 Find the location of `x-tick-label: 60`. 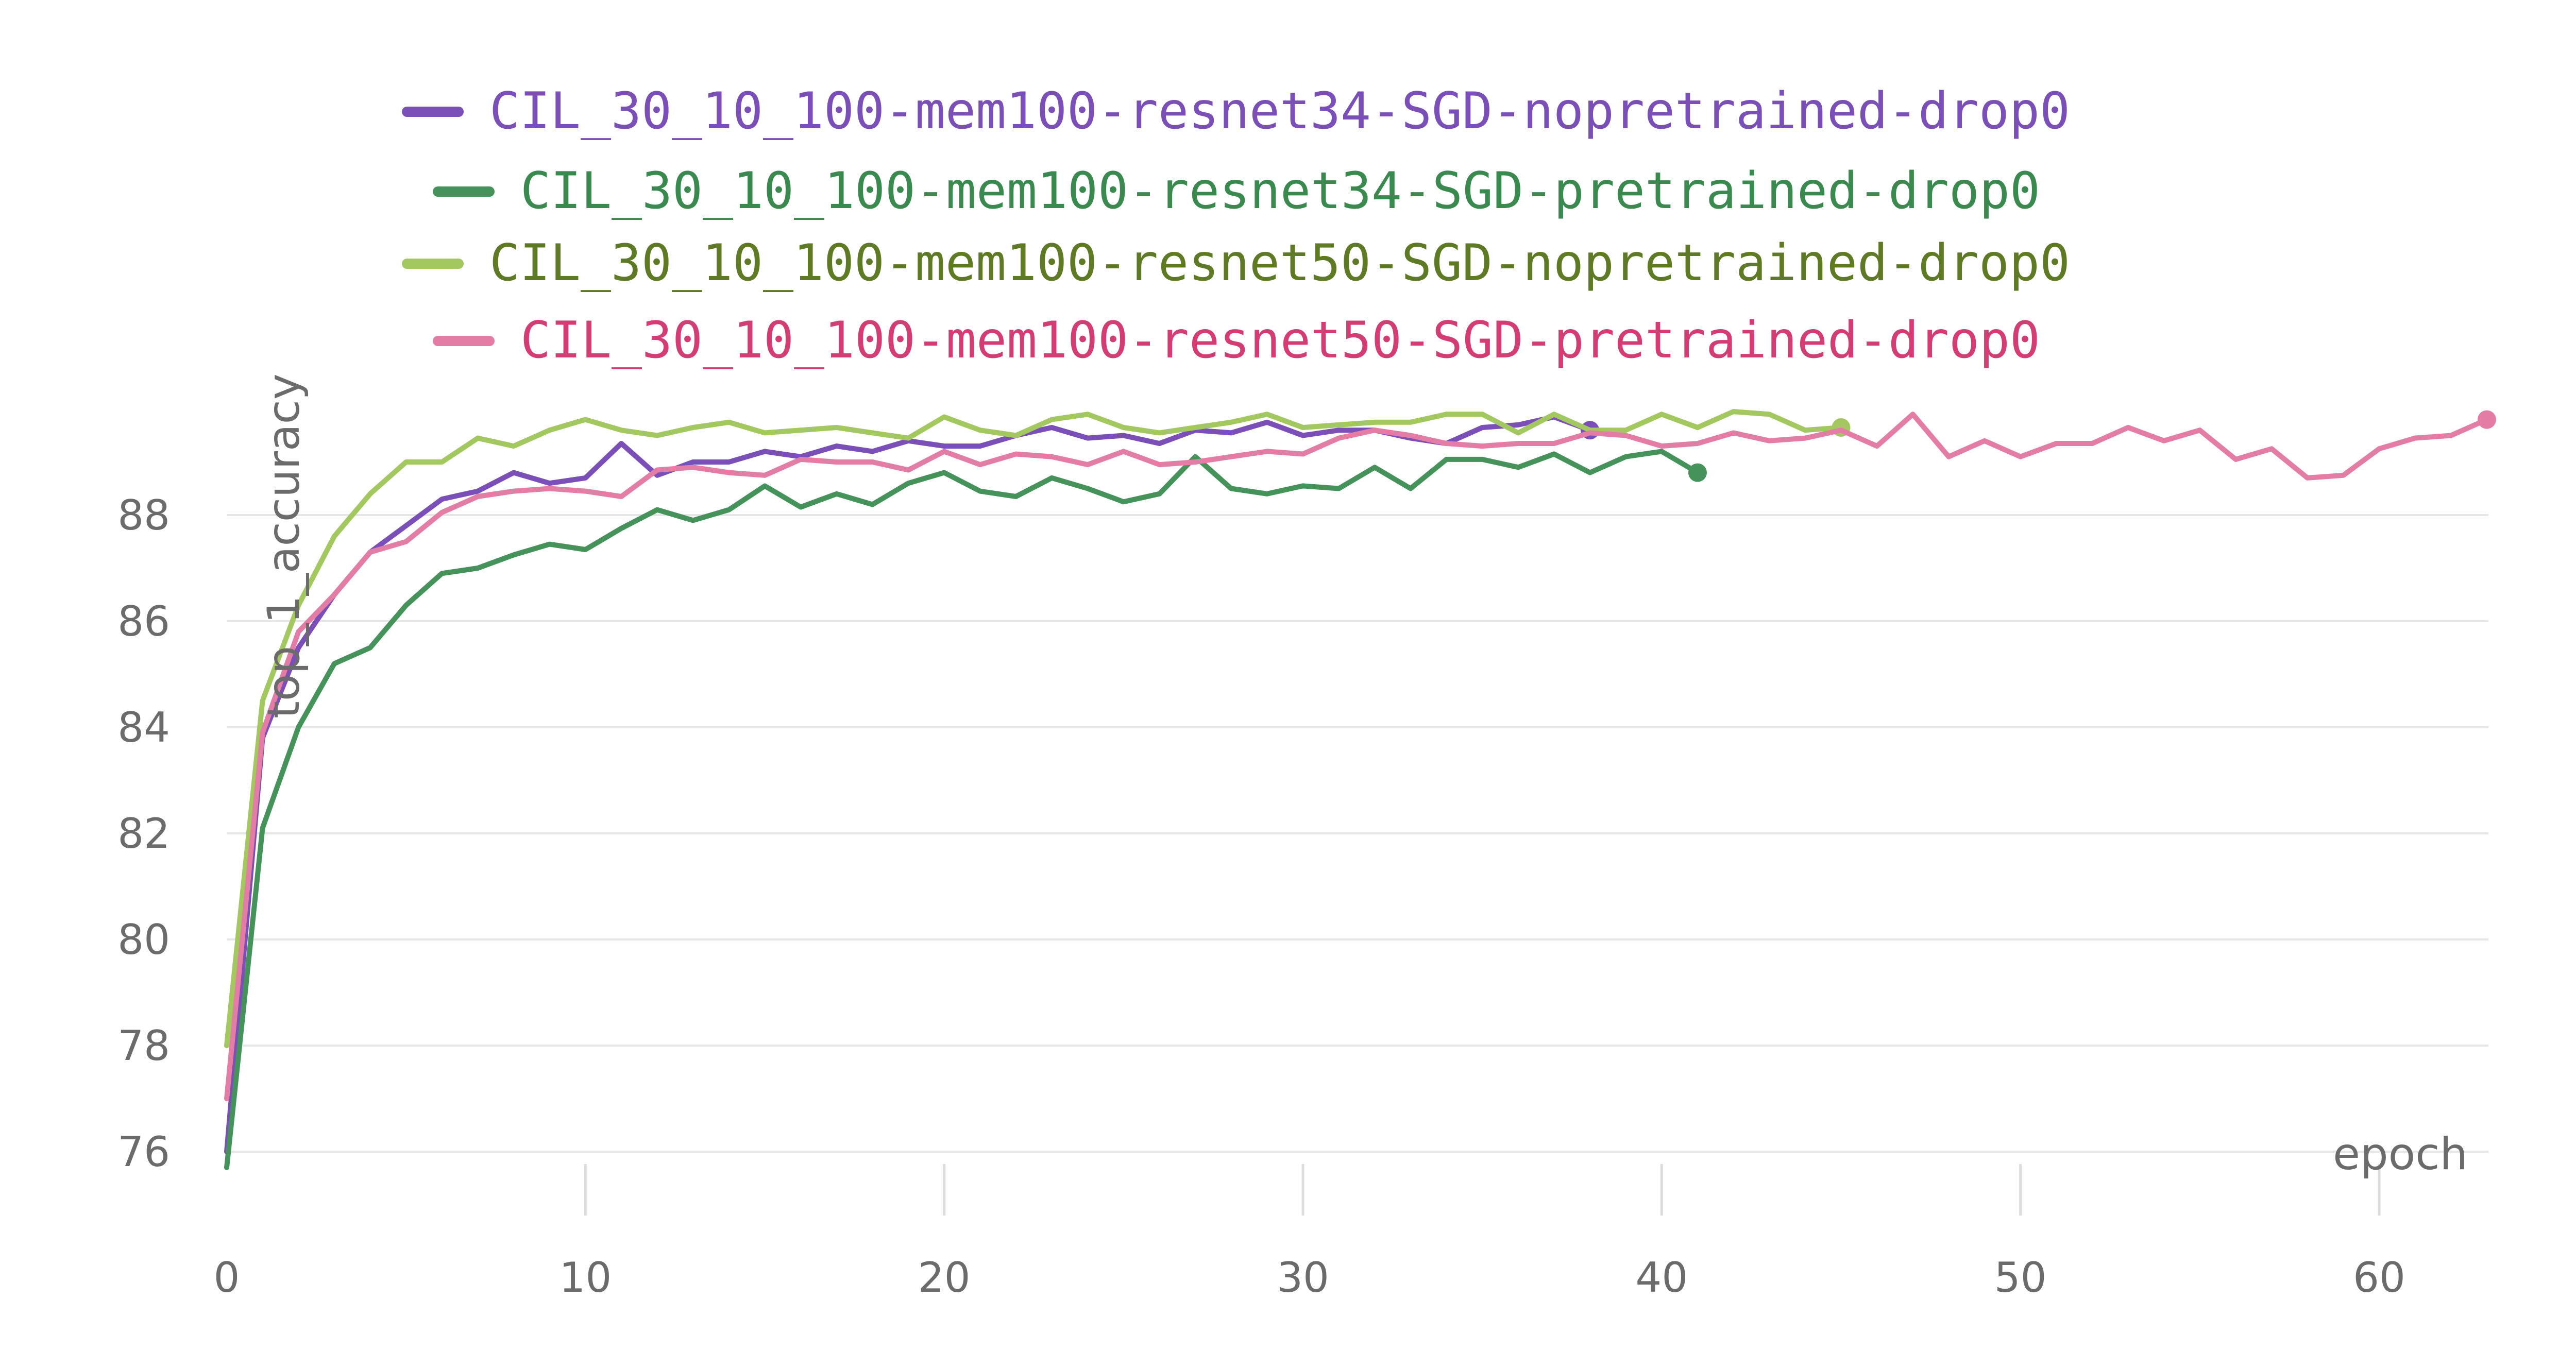

x-tick-label: 60 is located at coordinates (2379, 1278).